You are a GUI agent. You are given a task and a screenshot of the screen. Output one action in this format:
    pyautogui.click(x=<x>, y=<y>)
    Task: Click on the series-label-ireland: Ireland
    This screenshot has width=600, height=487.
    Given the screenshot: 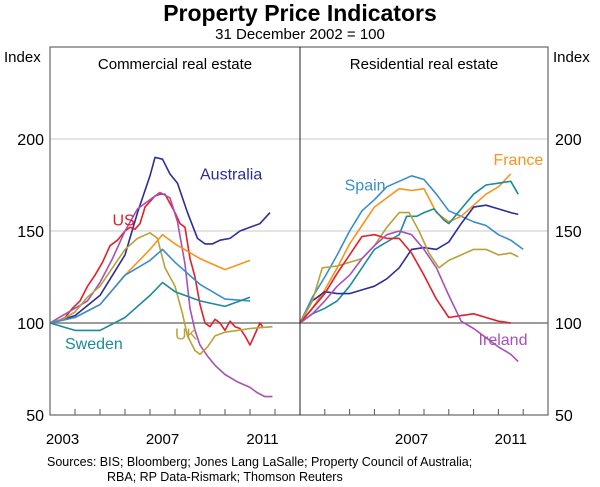 What is the action you would take?
    pyautogui.click(x=503, y=340)
    